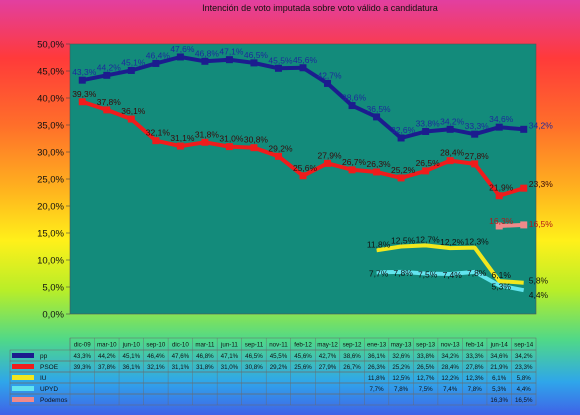 The width and height of the screenshot is (580, 415). Describe the element at coordinates (280, 148) in the screenshot. I see `data-label-psoe: 29,2%` at that location.